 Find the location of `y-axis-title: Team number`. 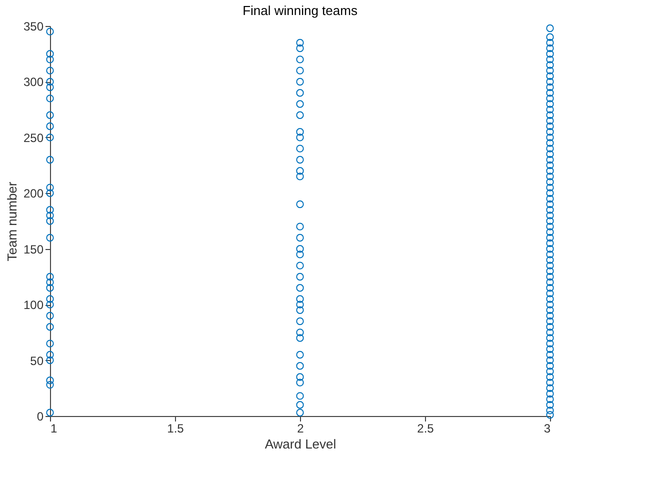

y-axis-title: Team number is located at coordinates (12, 221).